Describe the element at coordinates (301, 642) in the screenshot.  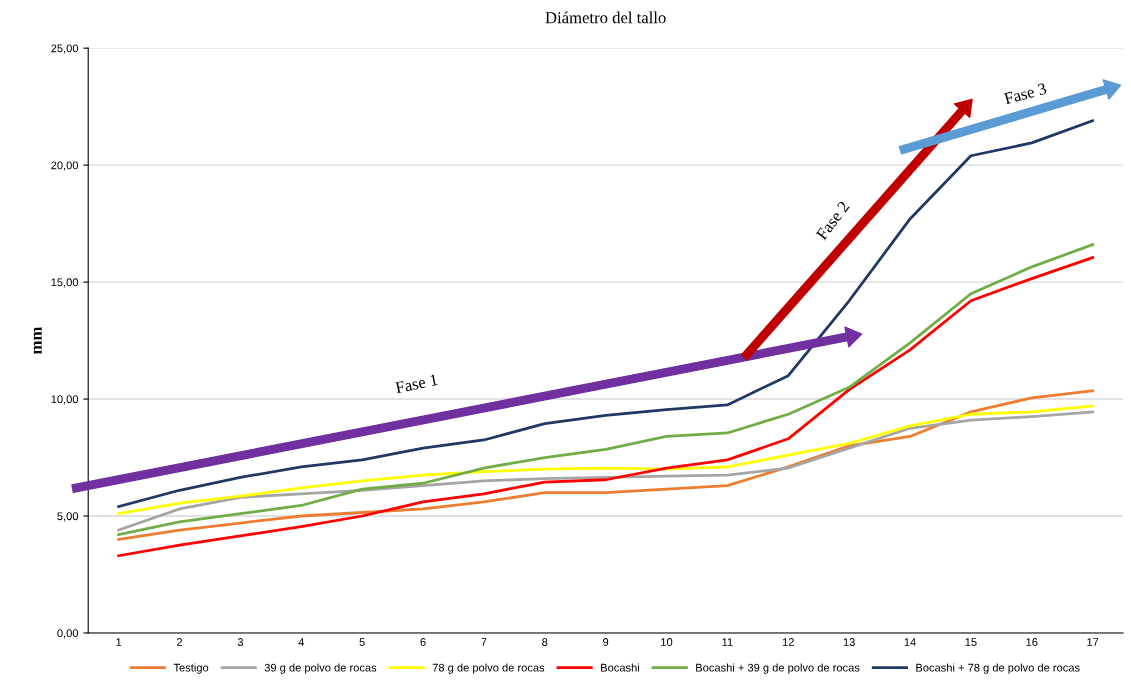
I see `x-tick-label: 4` at that location.